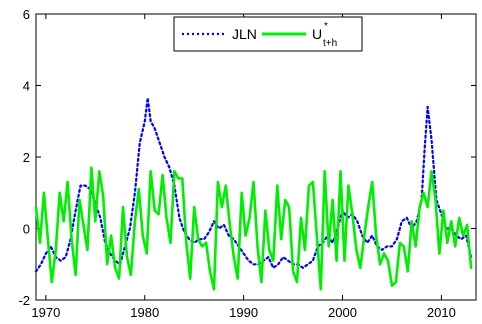  I want to click on legend: JLN U * t+h, so click(268, 34).